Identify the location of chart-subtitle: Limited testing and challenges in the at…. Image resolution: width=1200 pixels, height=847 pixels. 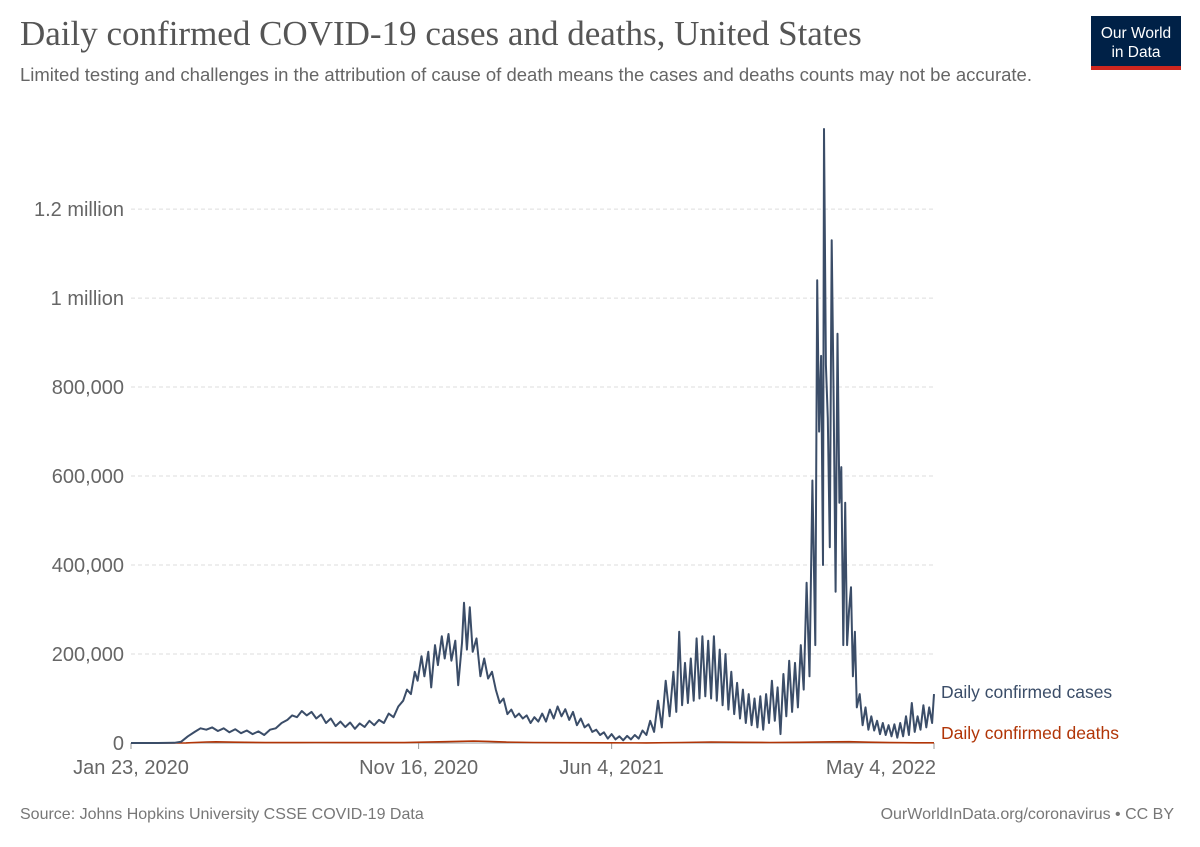
(526, 74).